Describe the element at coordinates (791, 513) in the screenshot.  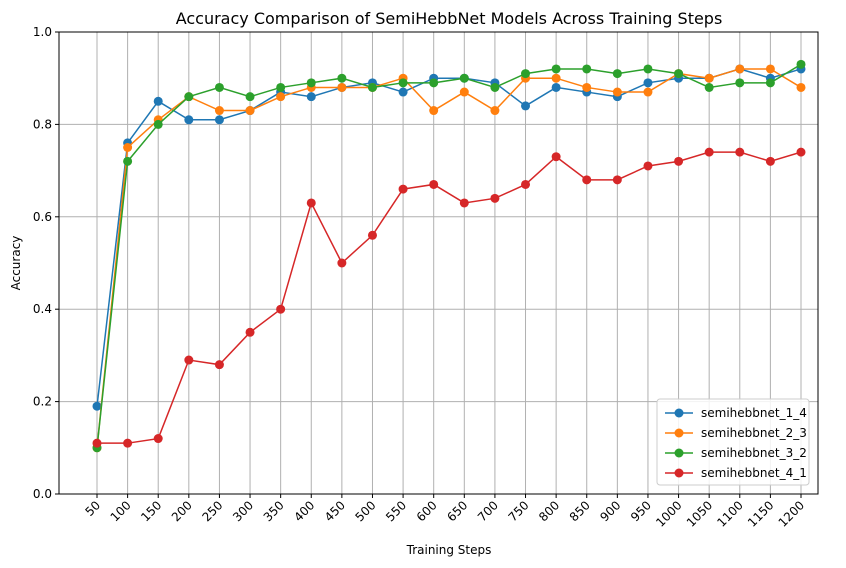
I see `x-tick-label: 1200` at that location.